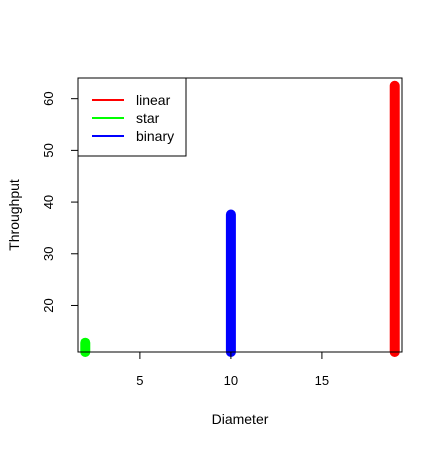 This screenshot has height=449, width=442. What do you see at coordinates (48, 202) in the screenshot?
I see `y-tick-label: 40` at bounding box center [48, 202].